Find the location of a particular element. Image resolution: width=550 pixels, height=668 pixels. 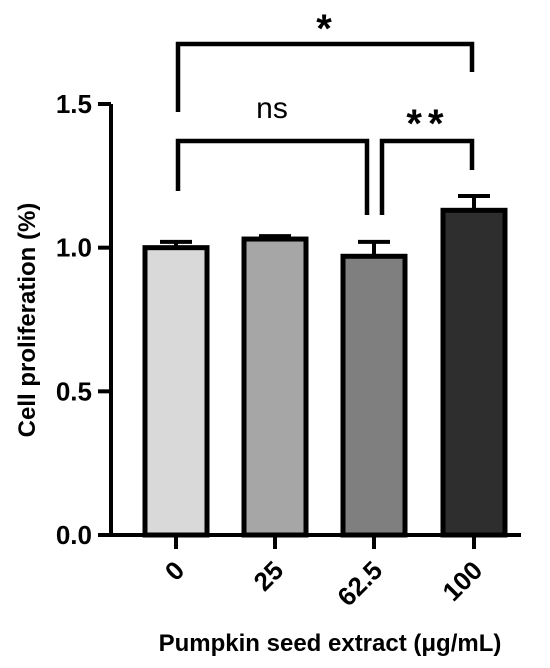

x-tick-label: 62.5 is located at coordinates (359, 583).